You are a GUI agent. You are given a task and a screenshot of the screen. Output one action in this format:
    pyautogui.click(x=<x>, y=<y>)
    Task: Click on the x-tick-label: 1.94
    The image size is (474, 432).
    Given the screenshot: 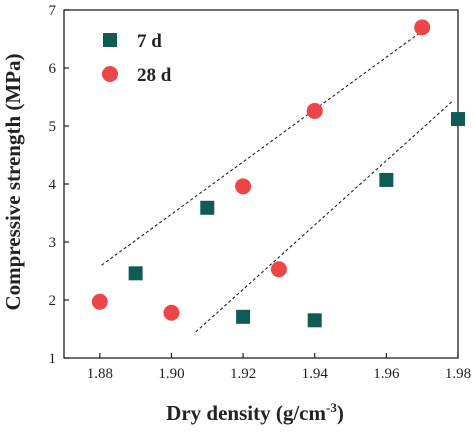 What is the action you would take?
    pyautogui.click(x=315, y=374)
    